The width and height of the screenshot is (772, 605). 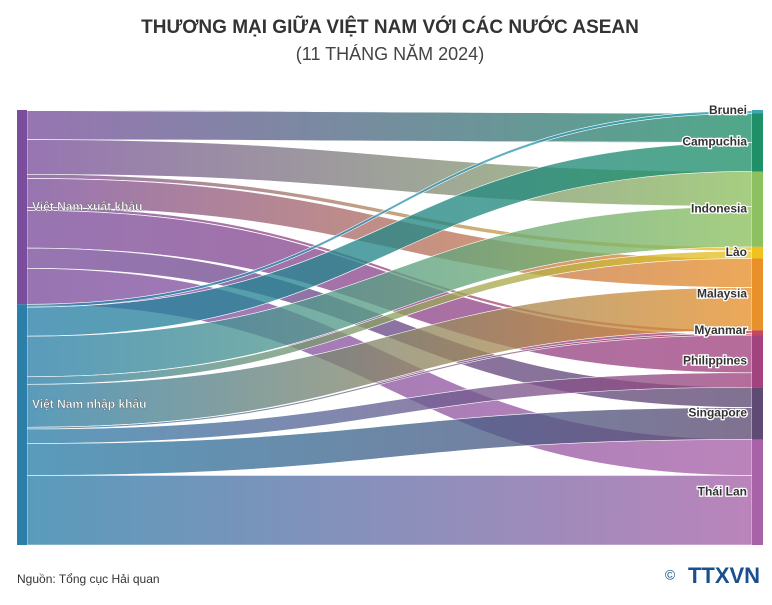 What do you see at coordinates (722, 491) in the screenshot?
I see `target-label: Thái Lan` at bounding box center [722, 491].